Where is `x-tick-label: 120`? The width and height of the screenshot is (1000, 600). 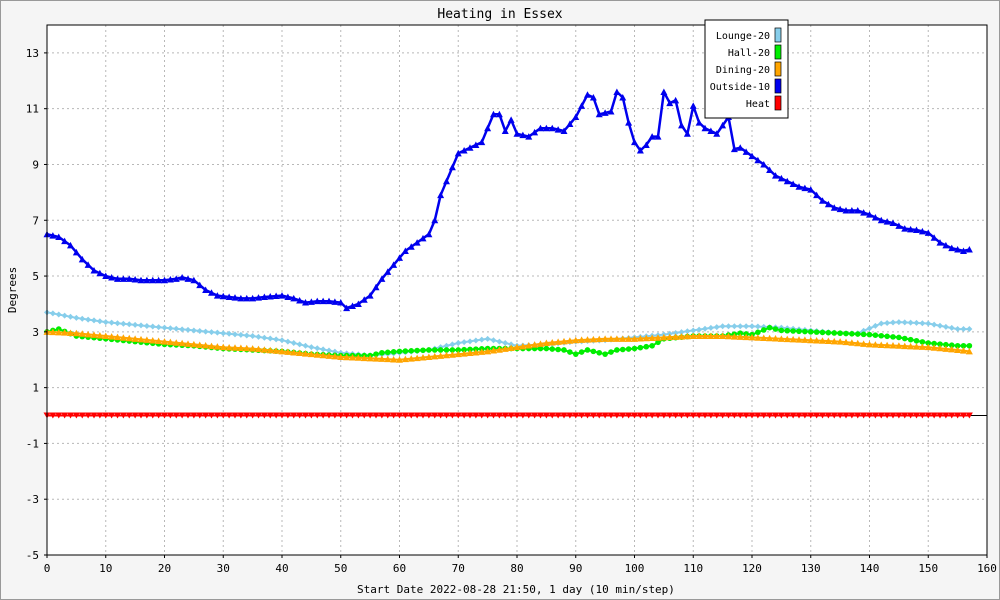
x-tick-label: 120 is located at coordinates (752, 568).